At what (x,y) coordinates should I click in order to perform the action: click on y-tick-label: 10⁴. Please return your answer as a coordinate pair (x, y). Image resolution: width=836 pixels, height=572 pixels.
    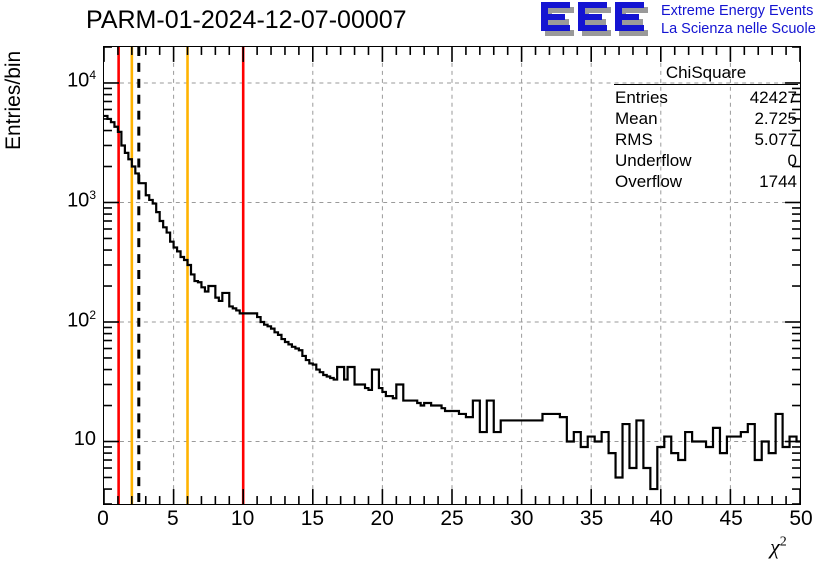
    Looking at the image, I should click on (81, 80).